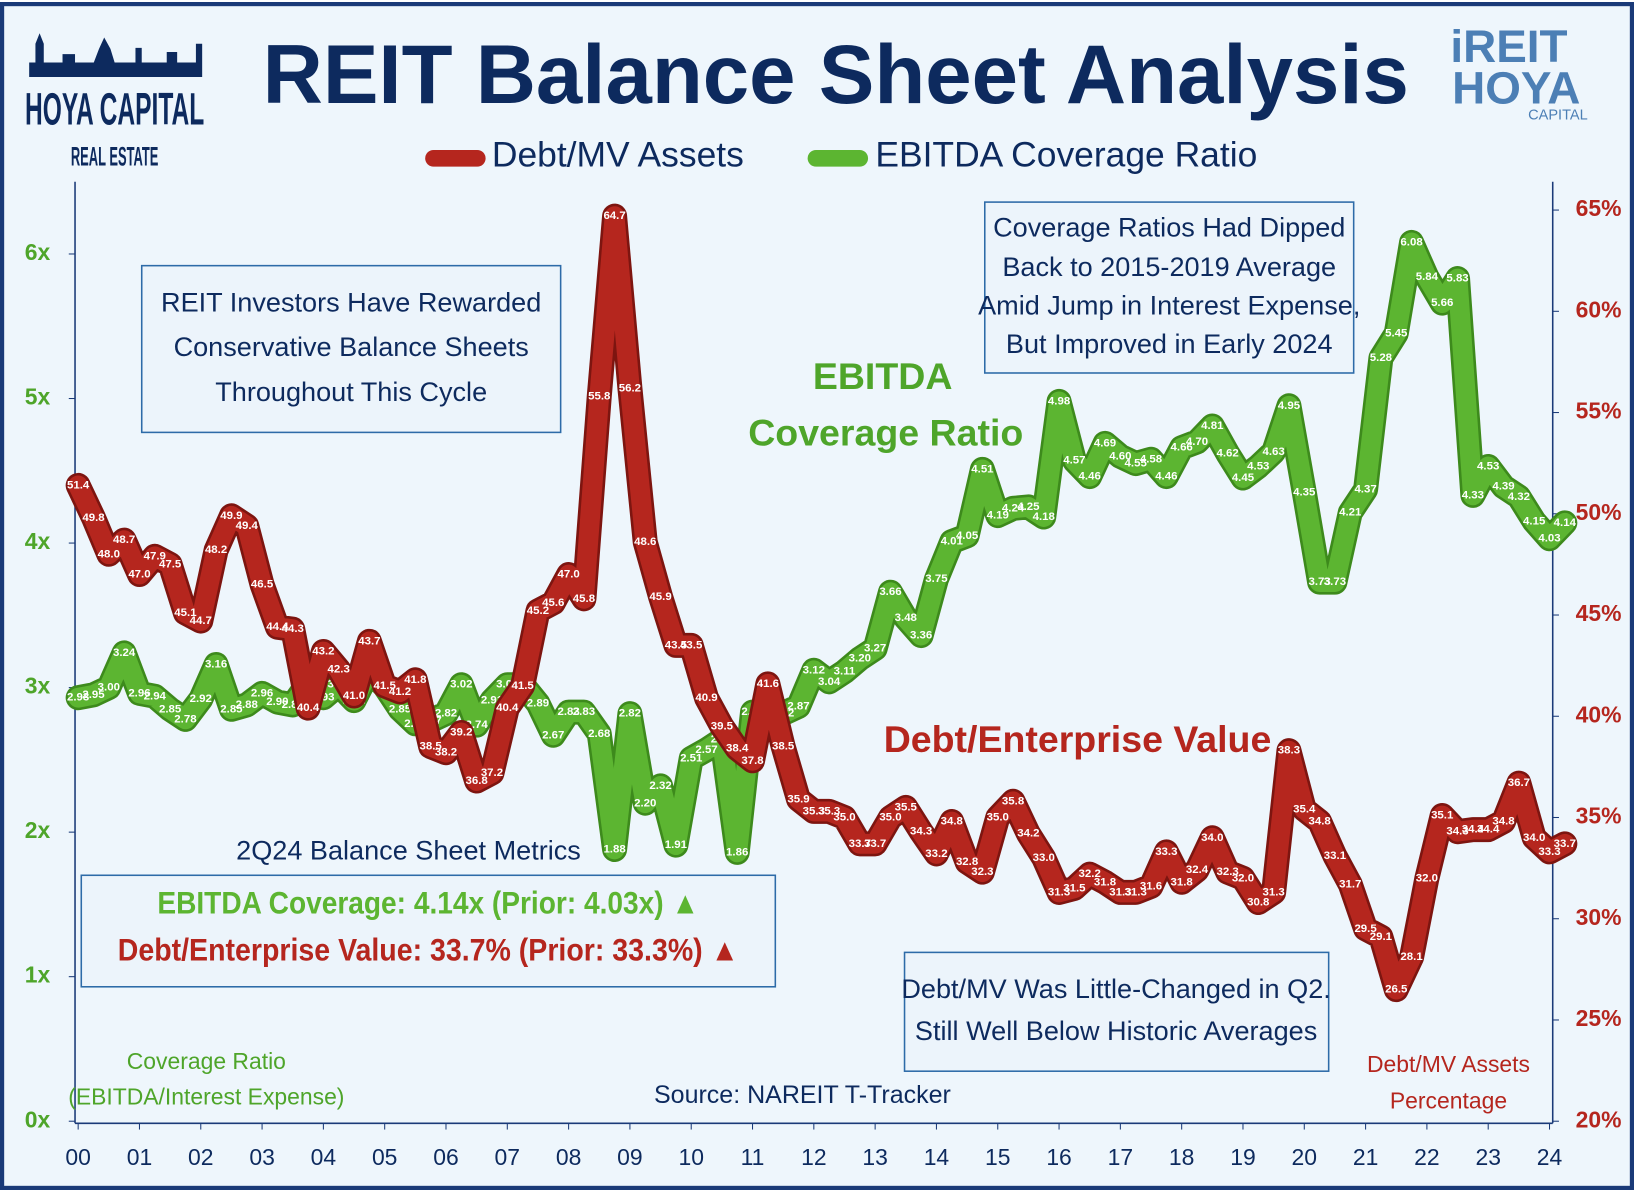 This screenshot has height=1197, width=1634. I want to click on data-label: 3.00, so click(109, 688).